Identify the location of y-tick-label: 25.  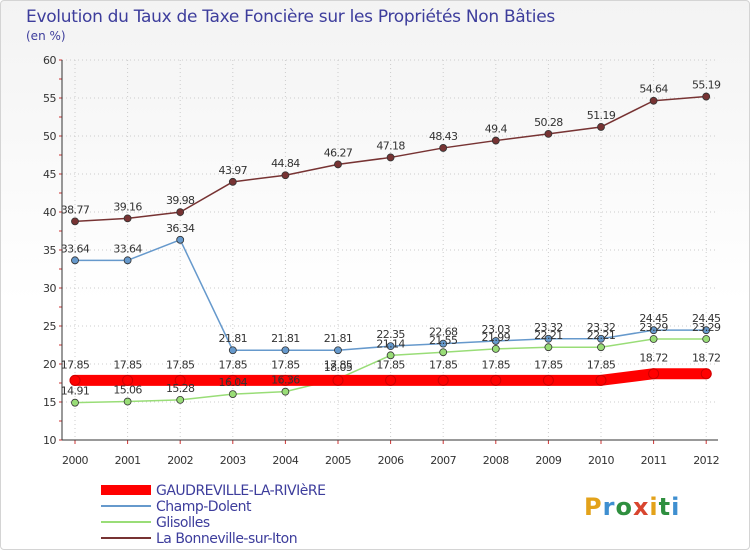
(49, 326).